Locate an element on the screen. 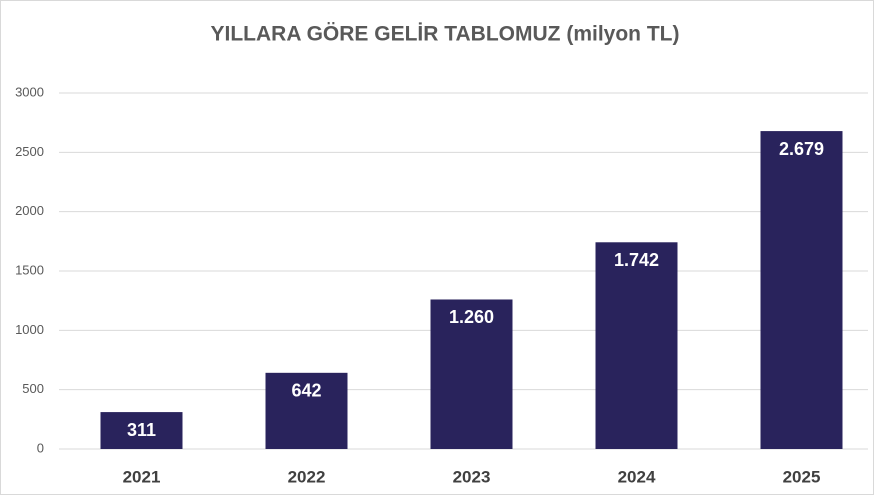 The width and height of the screenshot is (874, 495). y-tick-label: 2000 is located at coordinates (29, 210).